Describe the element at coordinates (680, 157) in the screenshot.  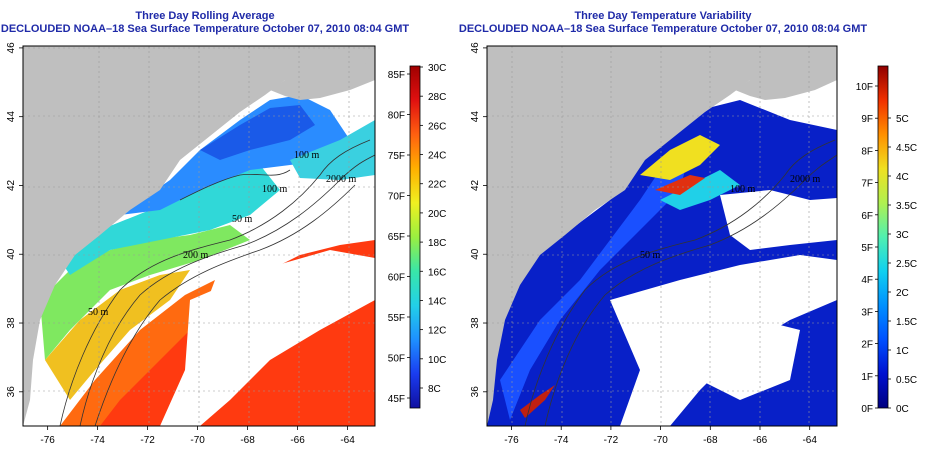
I see `right-high-variability-yellow` at that location.